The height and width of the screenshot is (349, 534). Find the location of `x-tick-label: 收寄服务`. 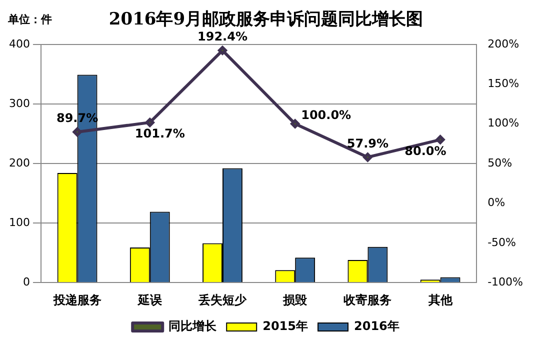

x-tick-label: 收寄服务 is located at coordinates (368, 299).